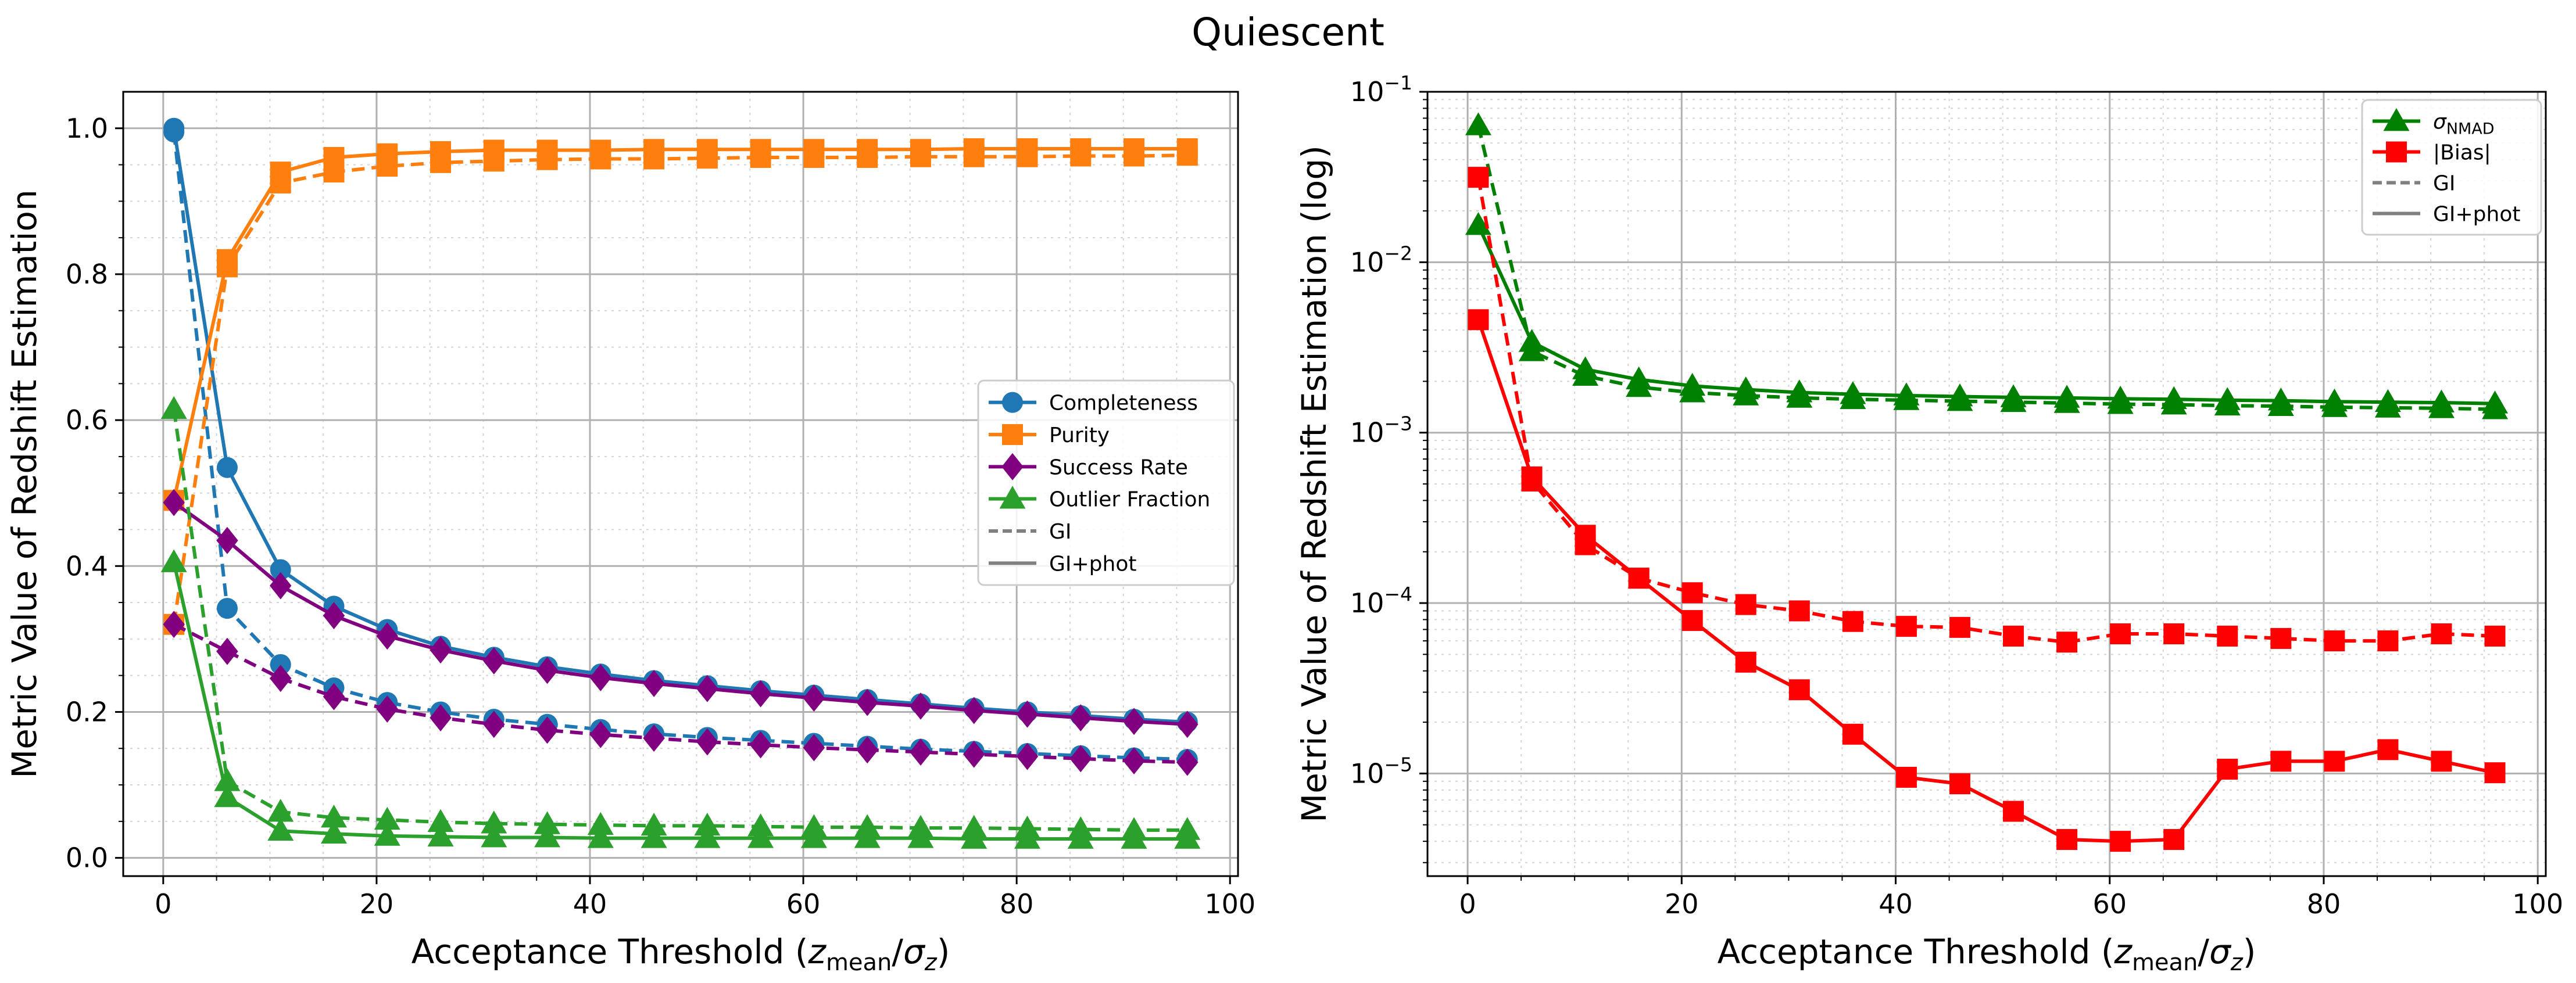 The width and height of the screenshot is (2576, 983). What do you see at coordinates (1381, 260) in the screenshot?
I see `y-tick-label: 10⁻²` at bounding box center [1381, 260].